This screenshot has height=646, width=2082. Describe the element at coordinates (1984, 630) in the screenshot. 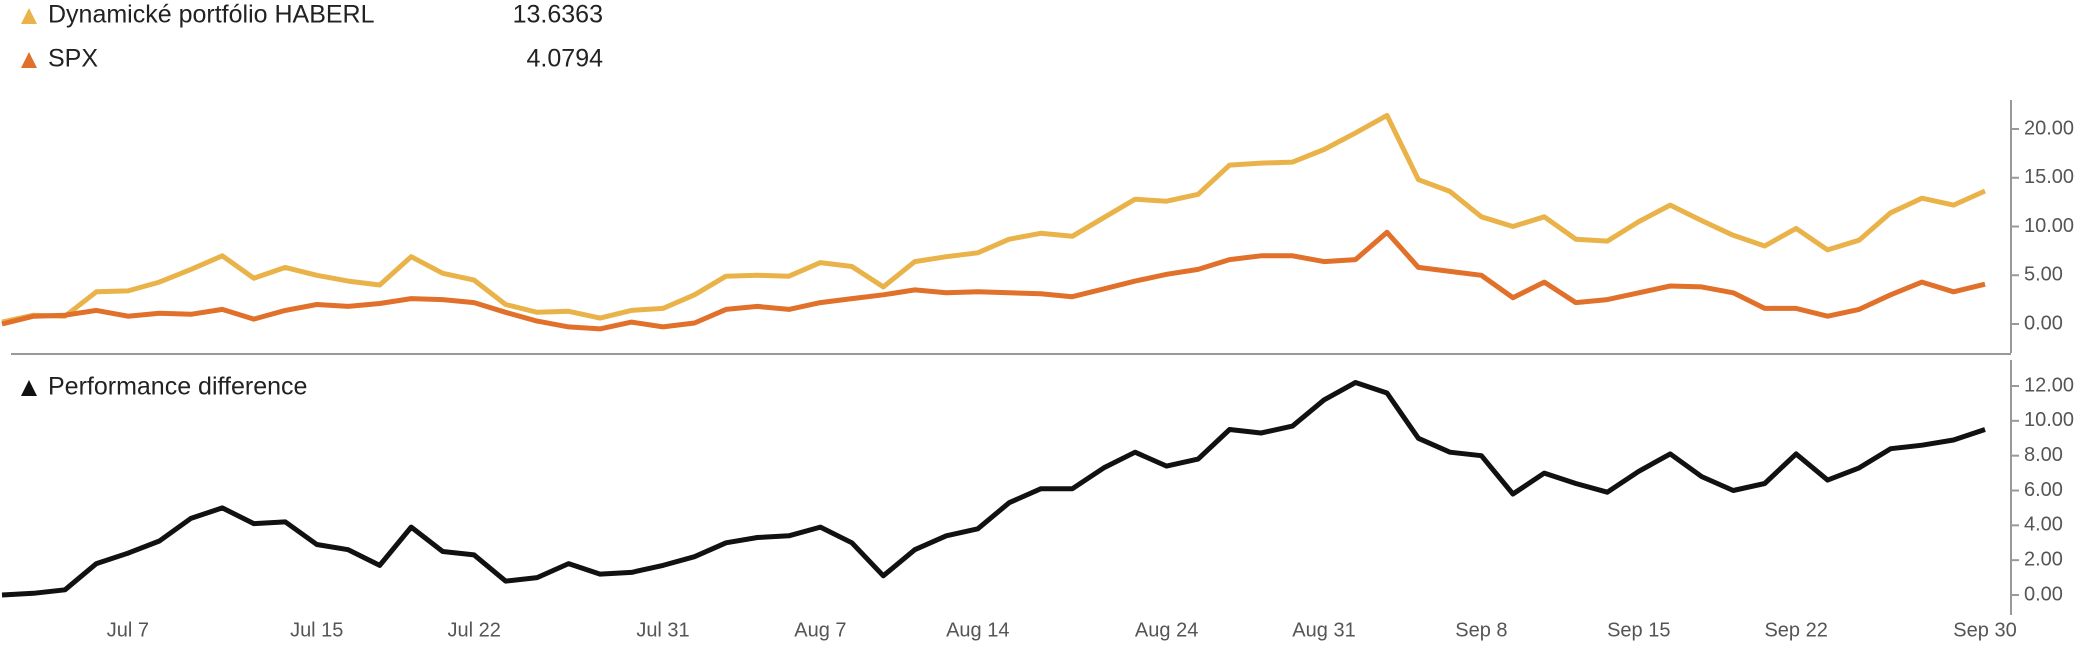

I see `x-tick-label: Sep 30` at that location.